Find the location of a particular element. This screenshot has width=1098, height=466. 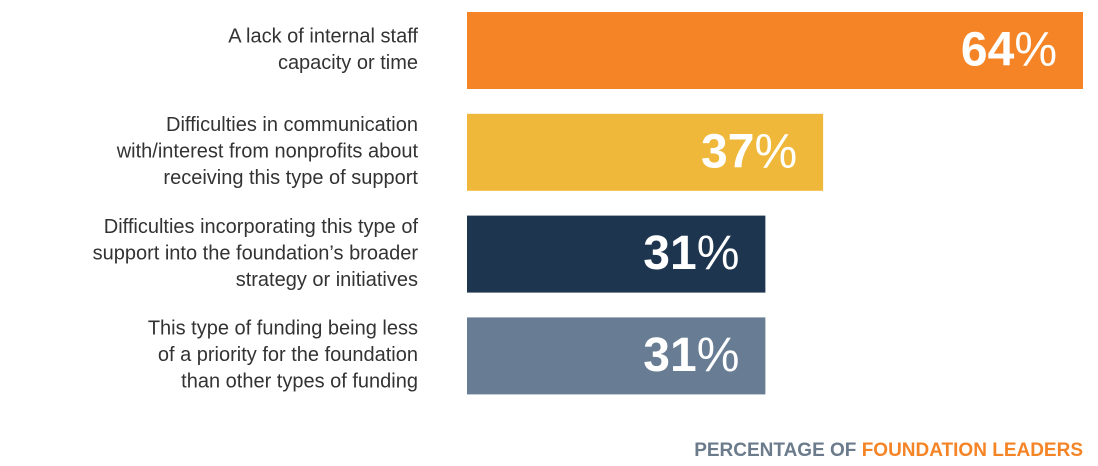

category-label: Difficulties in communication is located at coordinates (292, 125).